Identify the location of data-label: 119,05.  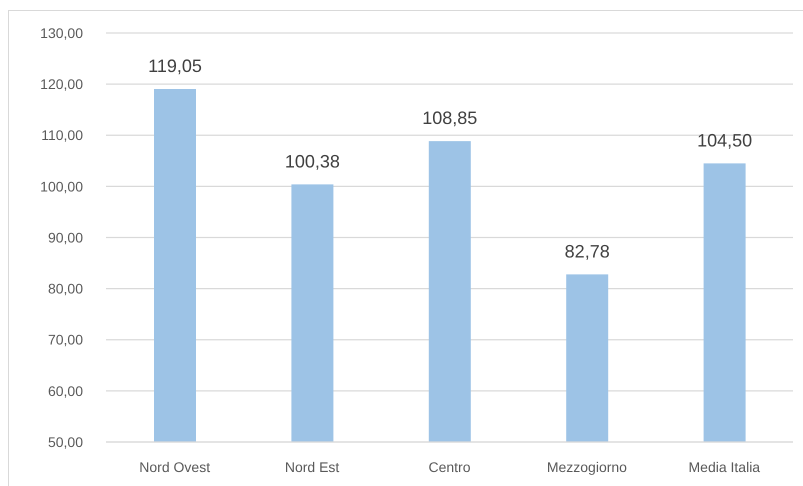
(175, 66).